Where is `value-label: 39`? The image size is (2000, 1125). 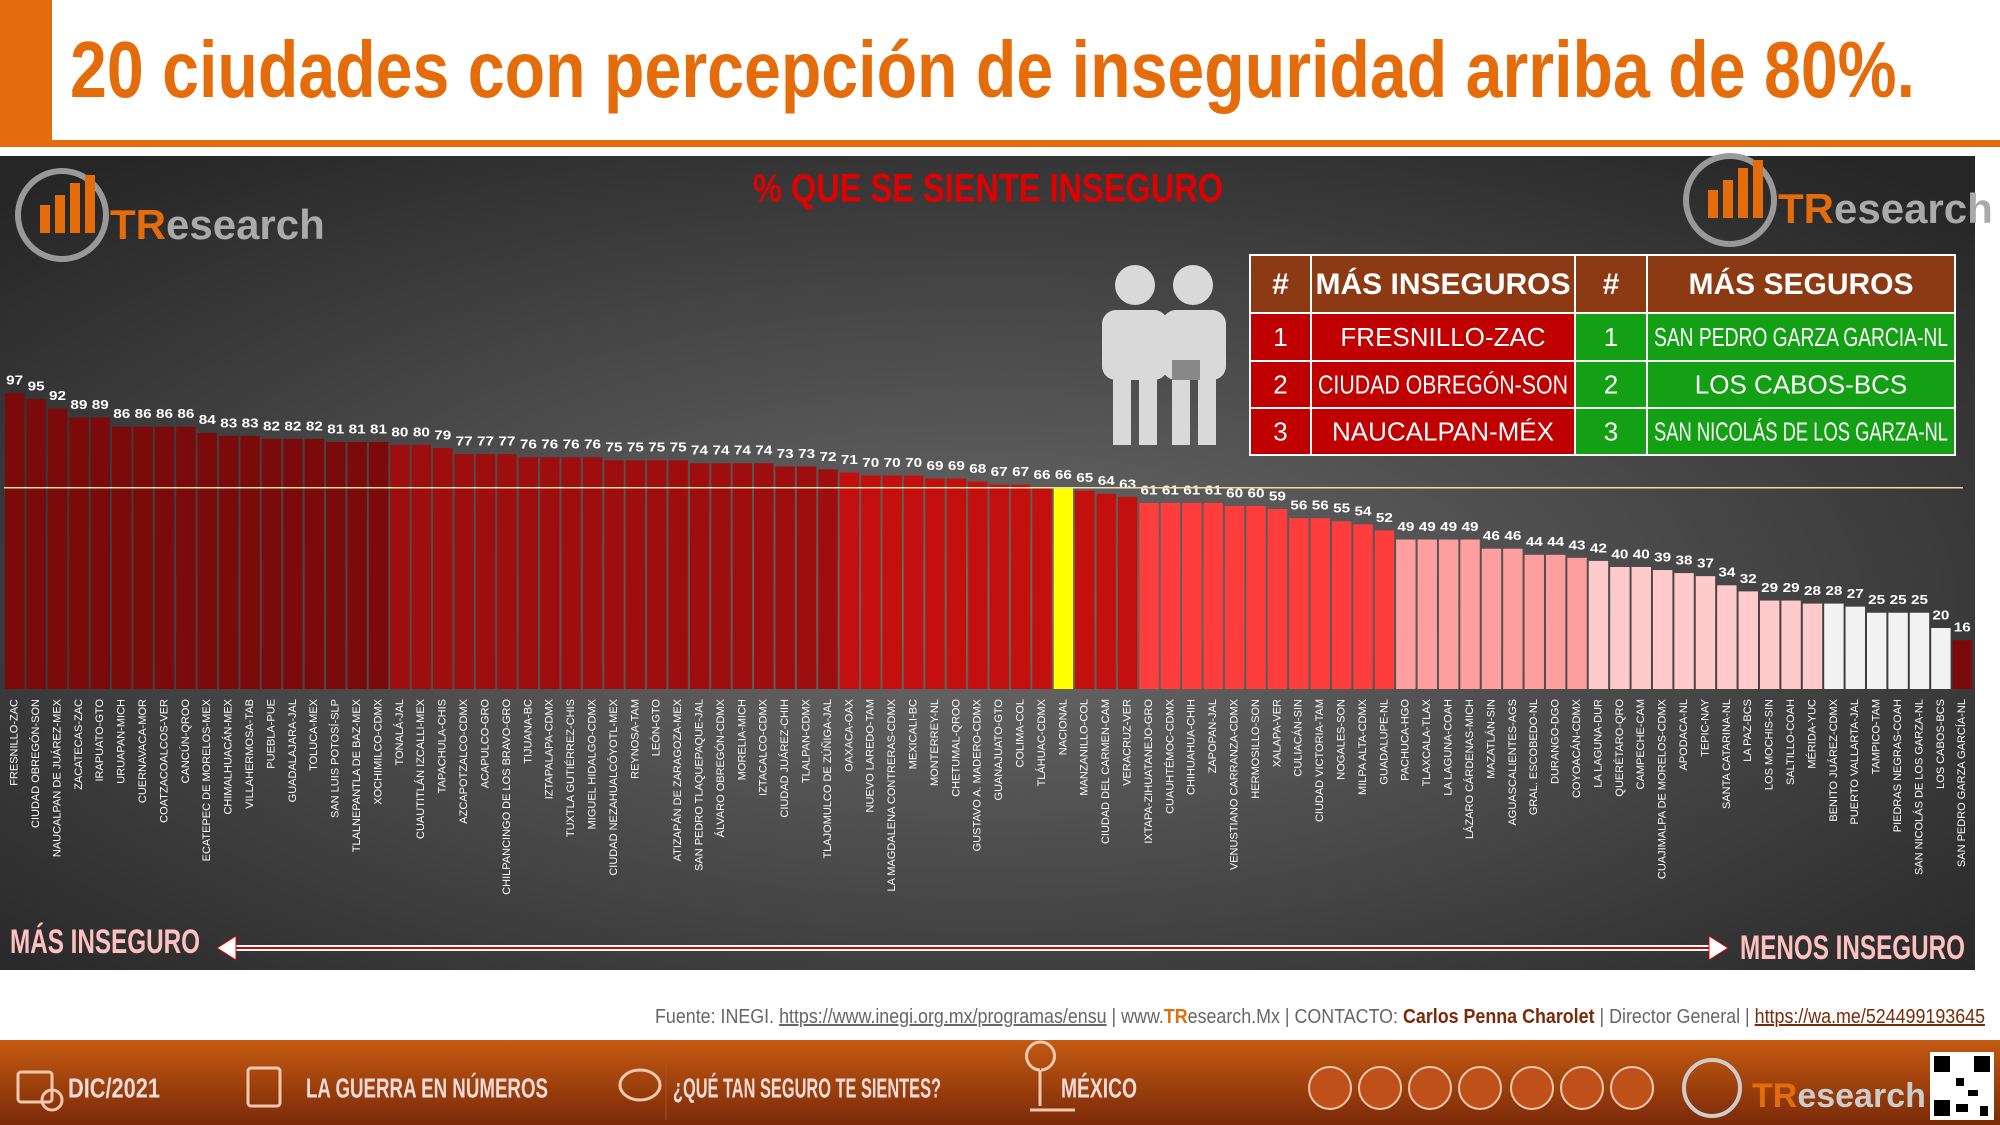 value-label: 39 is located at coordinates (1662, 556).